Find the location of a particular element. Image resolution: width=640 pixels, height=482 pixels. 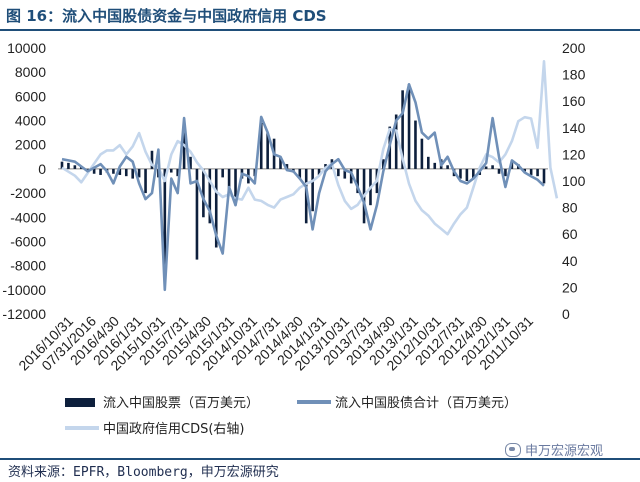

left-axis-tick-label: -10000 is located at coordinates (24, 290).